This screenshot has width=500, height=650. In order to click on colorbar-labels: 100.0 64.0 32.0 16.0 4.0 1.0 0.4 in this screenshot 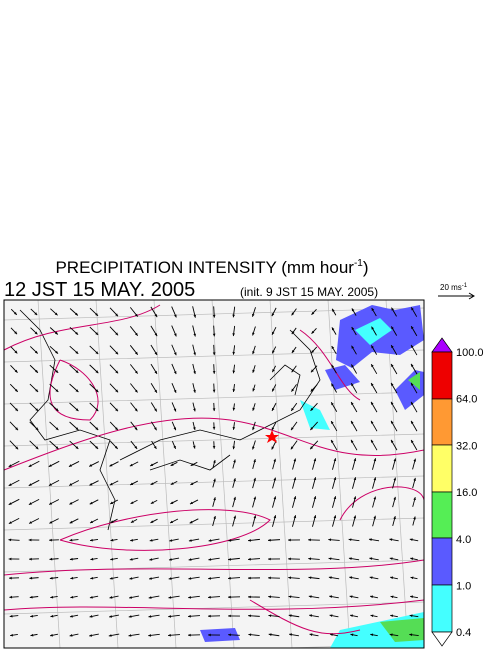, I will do `click(470, 493)`.